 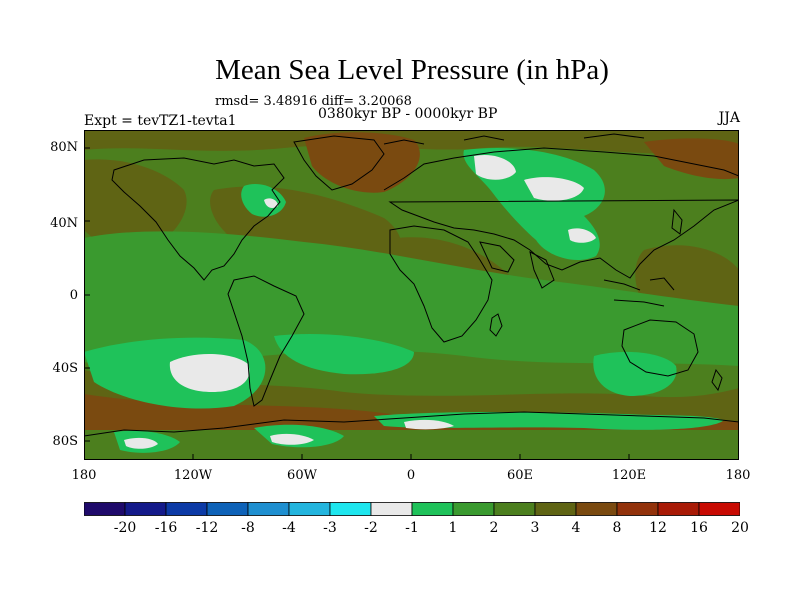 I want to click on experiment-label: Expt = tevTZ1-tevta1, so click(x=160, y=121).